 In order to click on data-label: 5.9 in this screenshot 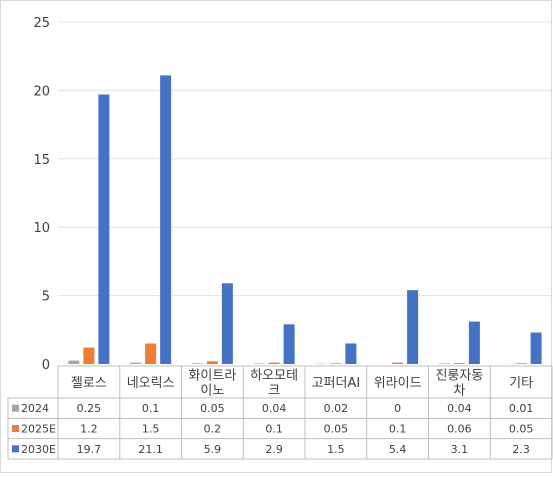, I will do `click(213, 449)`.